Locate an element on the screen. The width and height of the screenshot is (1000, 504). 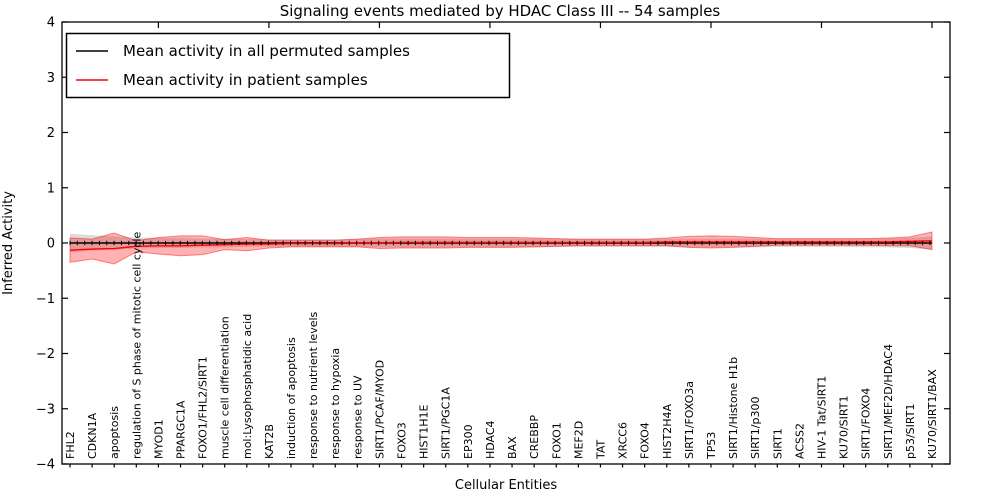
x-tick-label: CDKN1A is located at coordinates (92, 435).